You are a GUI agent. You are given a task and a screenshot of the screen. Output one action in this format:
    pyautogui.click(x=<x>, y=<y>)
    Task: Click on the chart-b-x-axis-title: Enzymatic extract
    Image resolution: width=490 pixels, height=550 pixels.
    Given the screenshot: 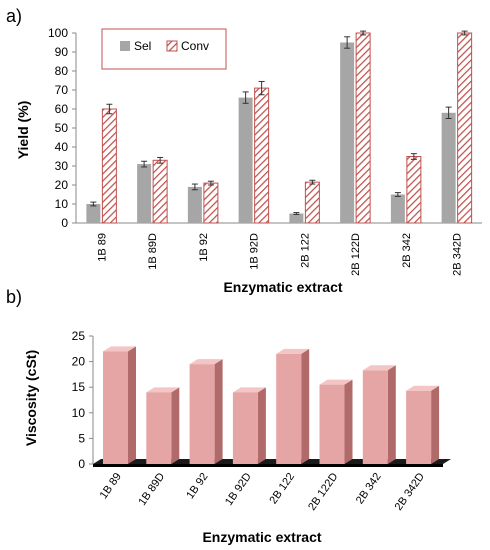 What is the action you would take?
    pyautogui.click(x=261, y=537)
    